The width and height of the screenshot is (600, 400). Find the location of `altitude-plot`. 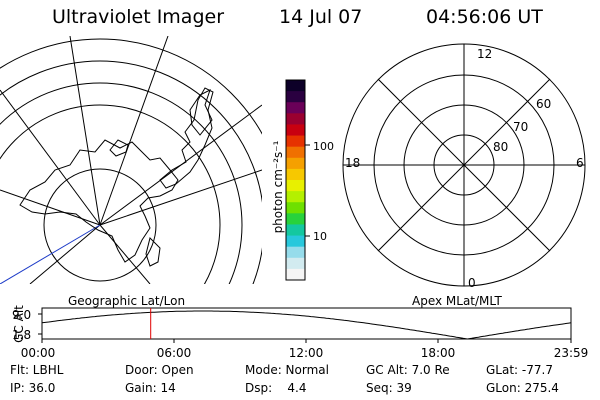

altitude-plot is located at coordinates (305, 325).